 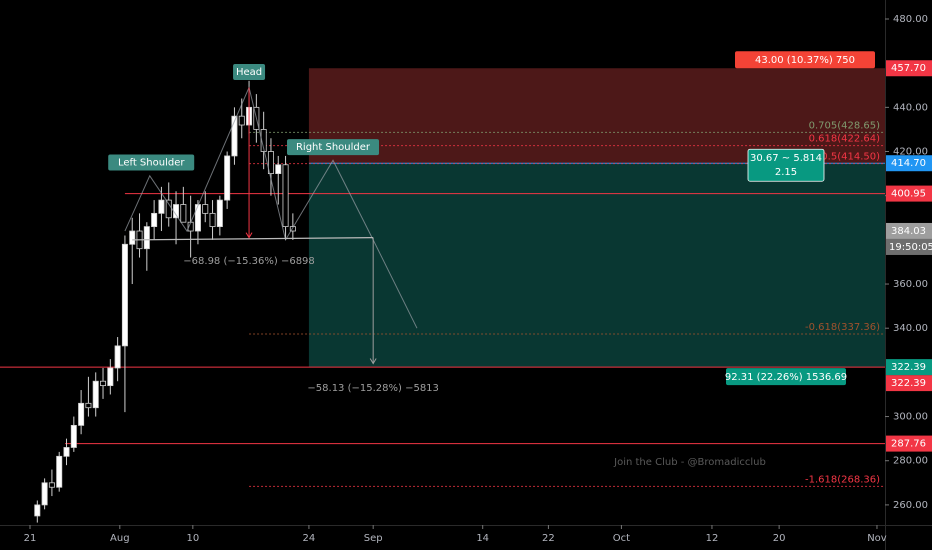 I want to click on y-tick-label: 360.00, so click(x=910, y=284).